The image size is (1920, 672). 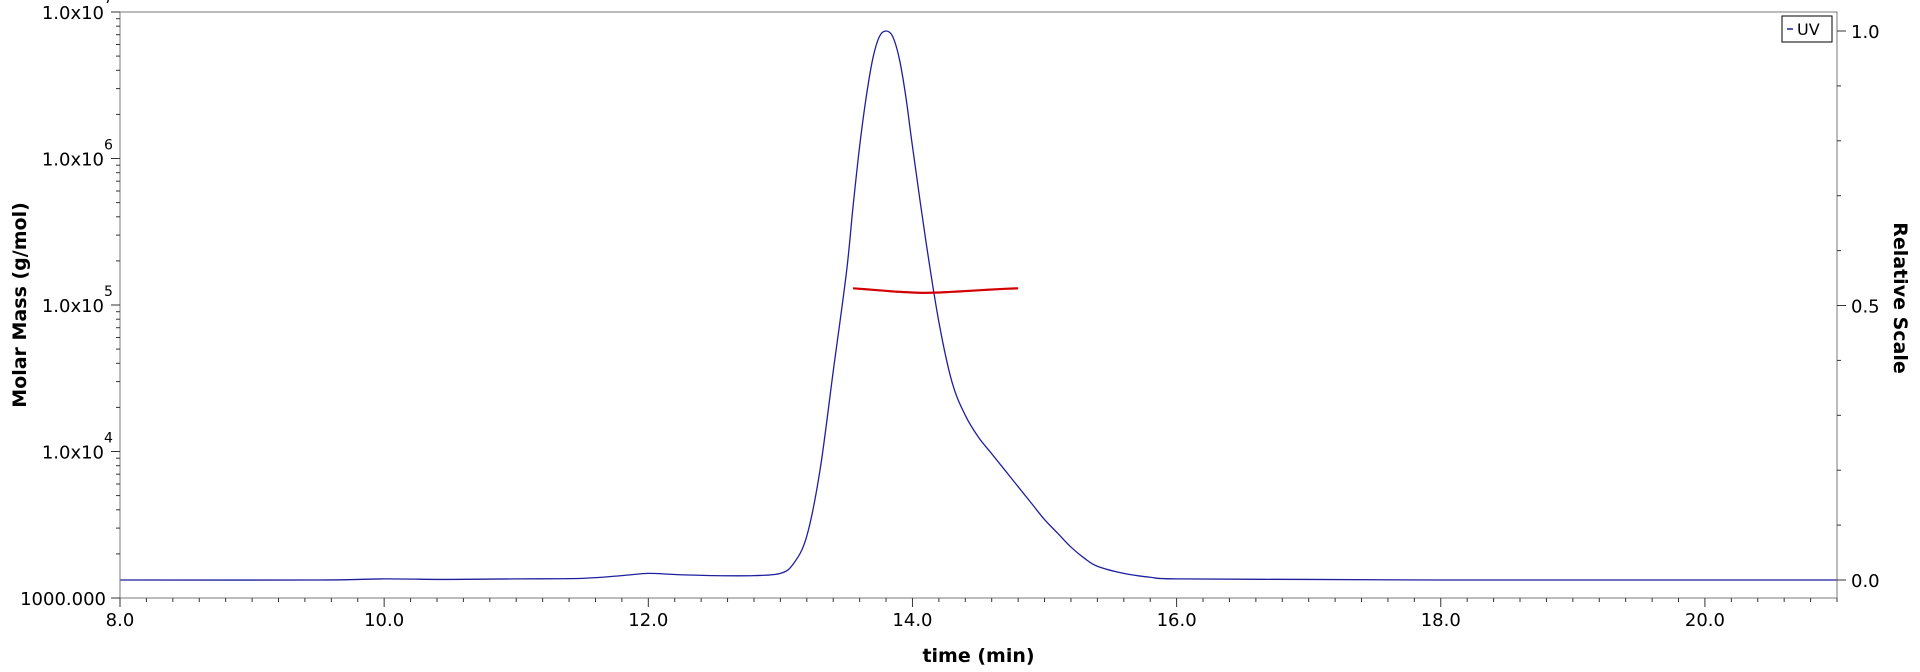 What do you see at coordinates (20, 305) in the screenshot?
I see `left-y-axis-title: Molar Mass (g/mol)` at bounding box center [20, 305].